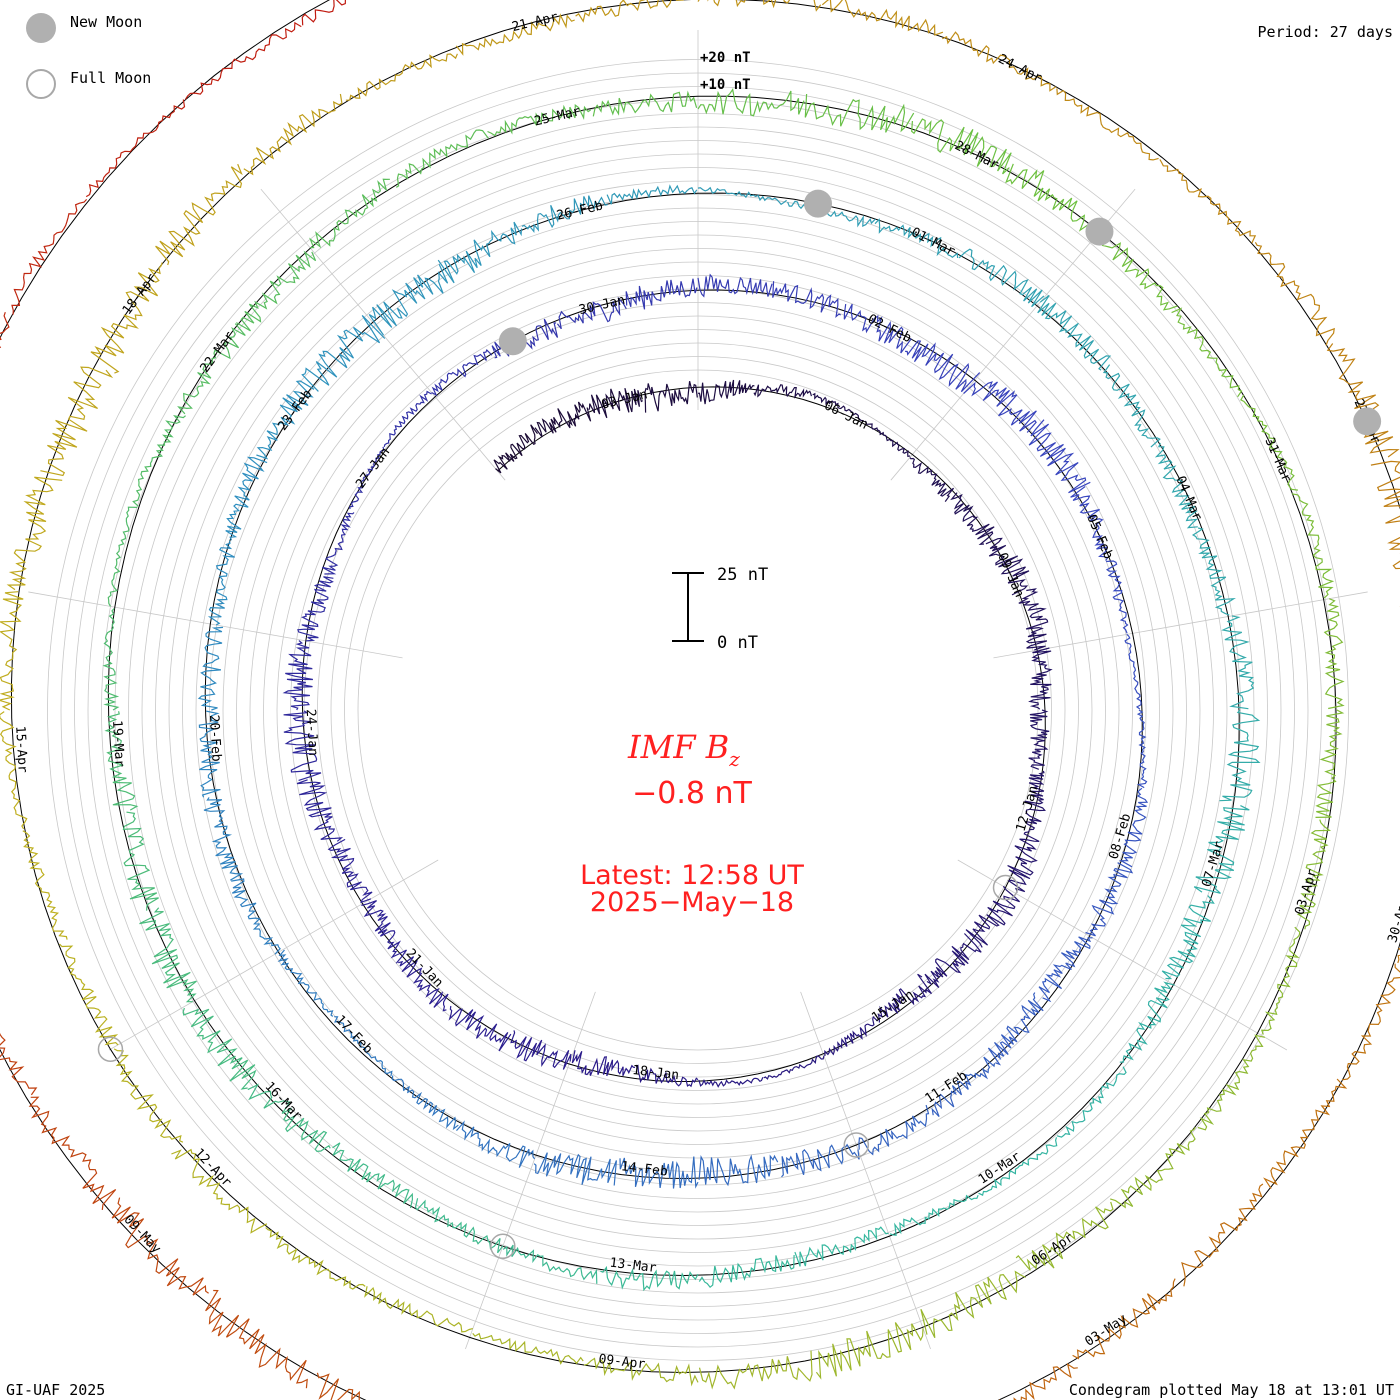 This screenshot has width=1400, height=1400. What do you see at coordinates (678, 747) in the screenshot?
I see `center-title-main: IMF B` at bounding box center [678, 747].